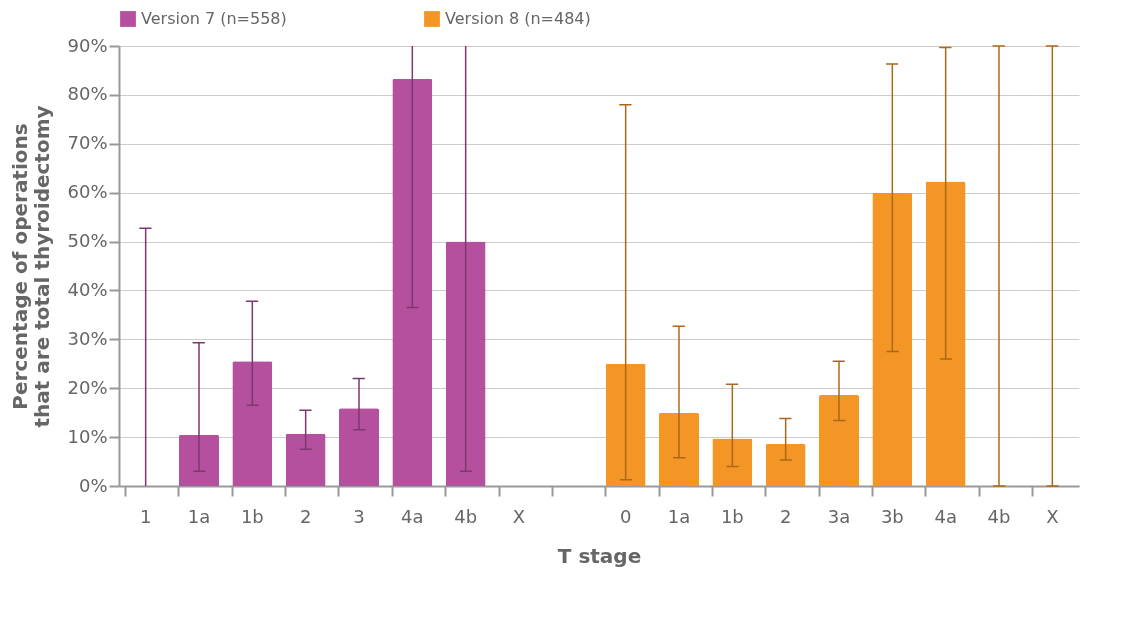  I want to click on legend-label: Version 8 (n=484), so click(518, 18).